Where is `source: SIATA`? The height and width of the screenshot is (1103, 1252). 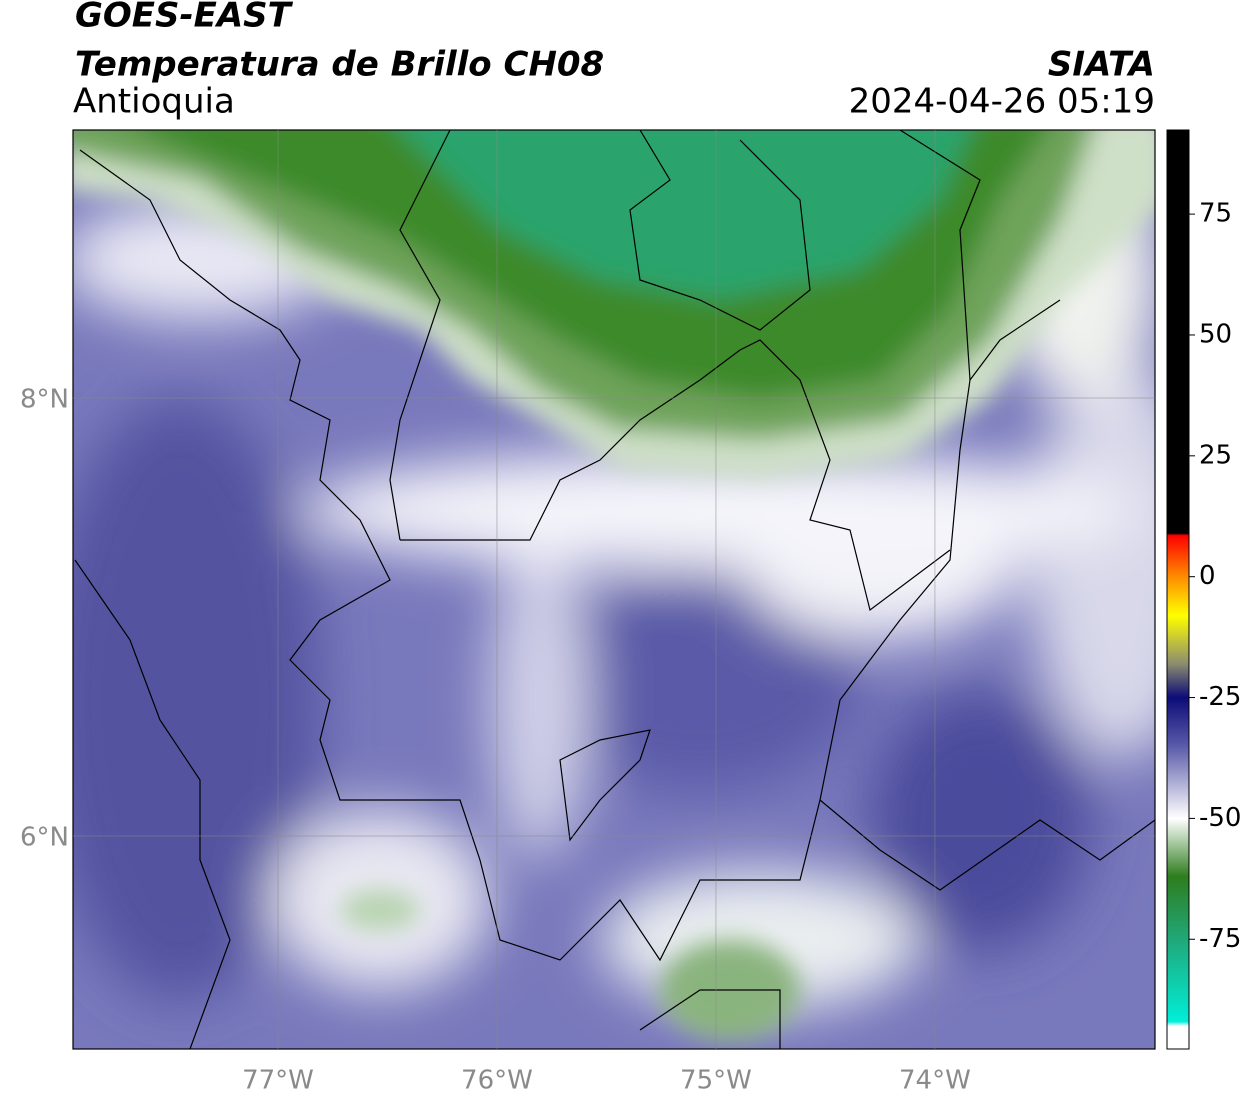
source: SIATA is located at coordinates (1101, 65).